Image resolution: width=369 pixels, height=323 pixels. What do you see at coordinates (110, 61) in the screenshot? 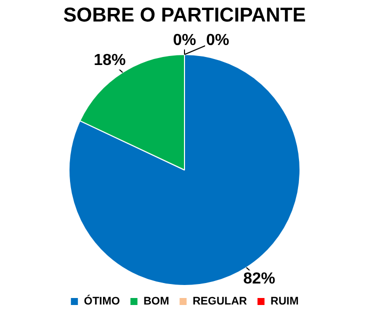
I see `data-label: 18%` at bounding box center [110, 61].